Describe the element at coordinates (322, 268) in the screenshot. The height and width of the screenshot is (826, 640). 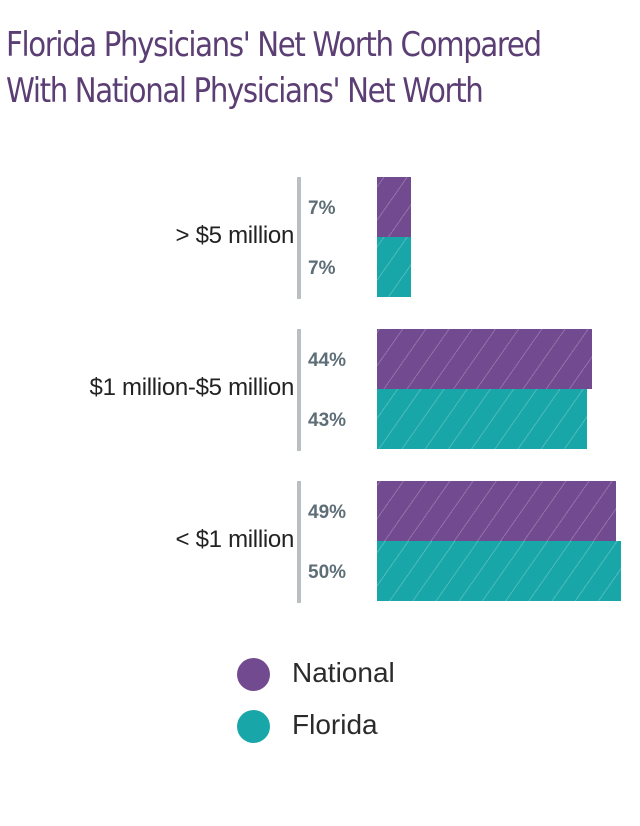
I see `florida-value-label: 7%` at that location.